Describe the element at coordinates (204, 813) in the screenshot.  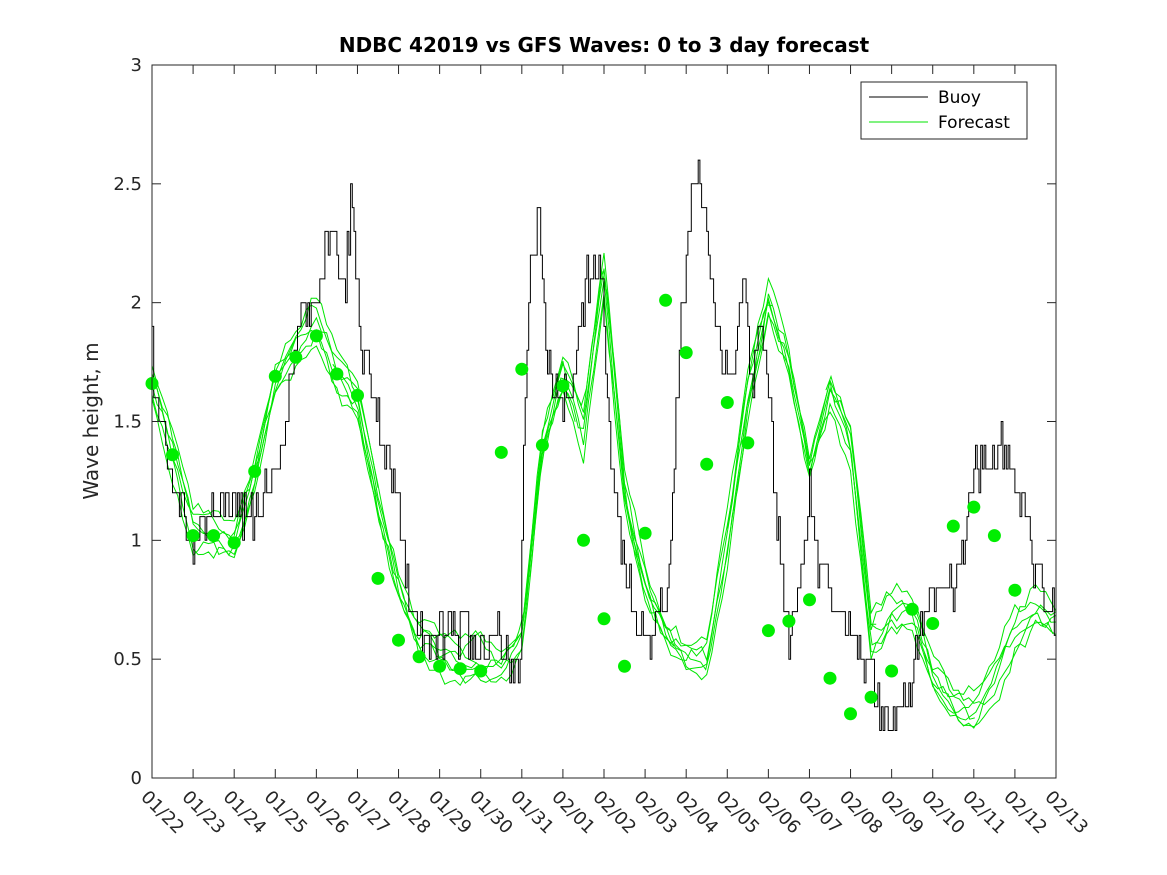
I see `x-tick-label: 01/23` at that location.